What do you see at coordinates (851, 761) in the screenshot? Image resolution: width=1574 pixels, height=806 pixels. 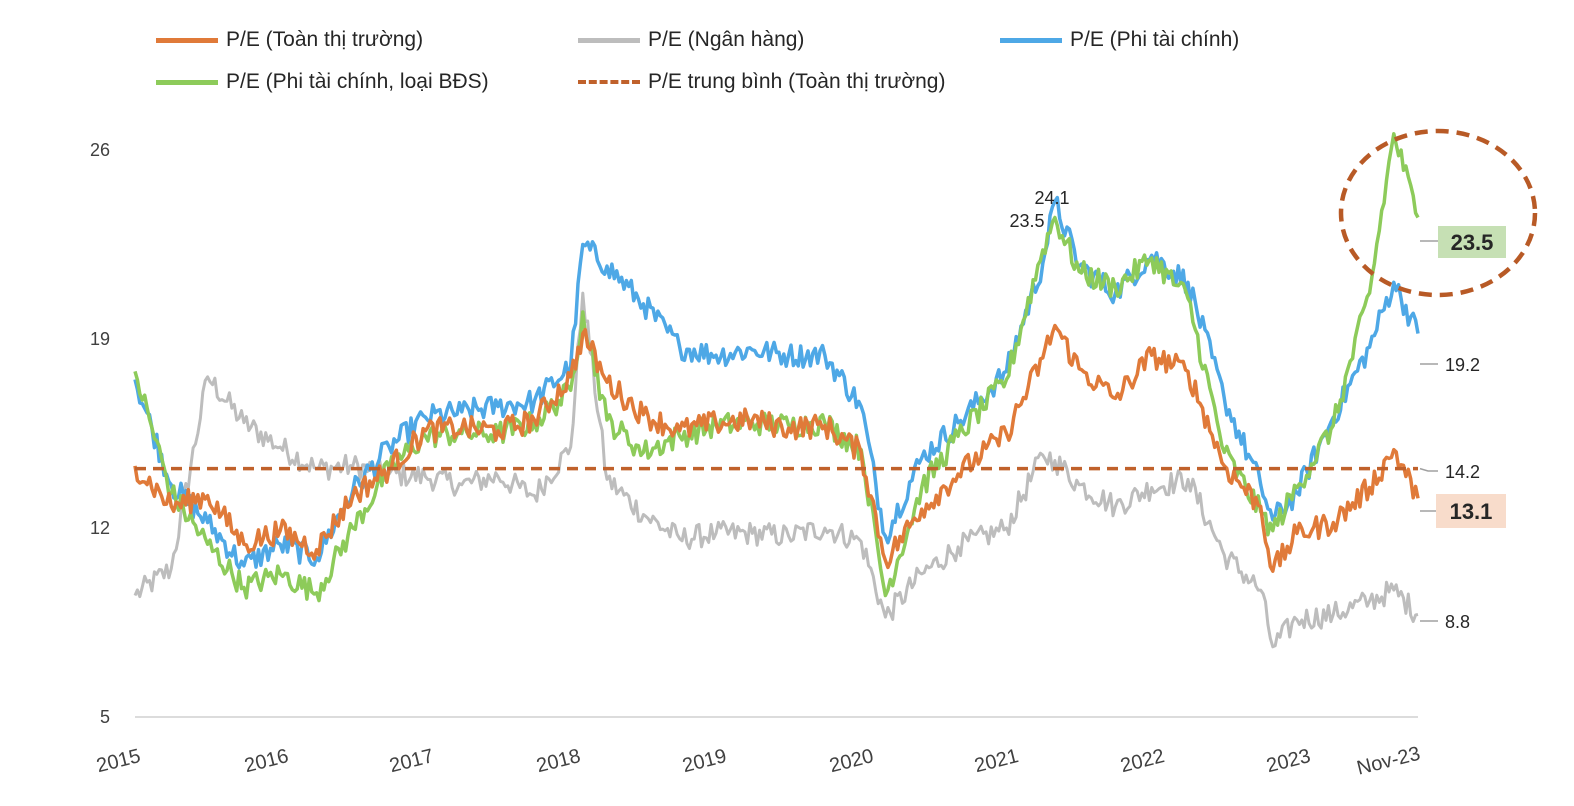 I see `x-tick-label: 2020` at bounding box center [851, 761].